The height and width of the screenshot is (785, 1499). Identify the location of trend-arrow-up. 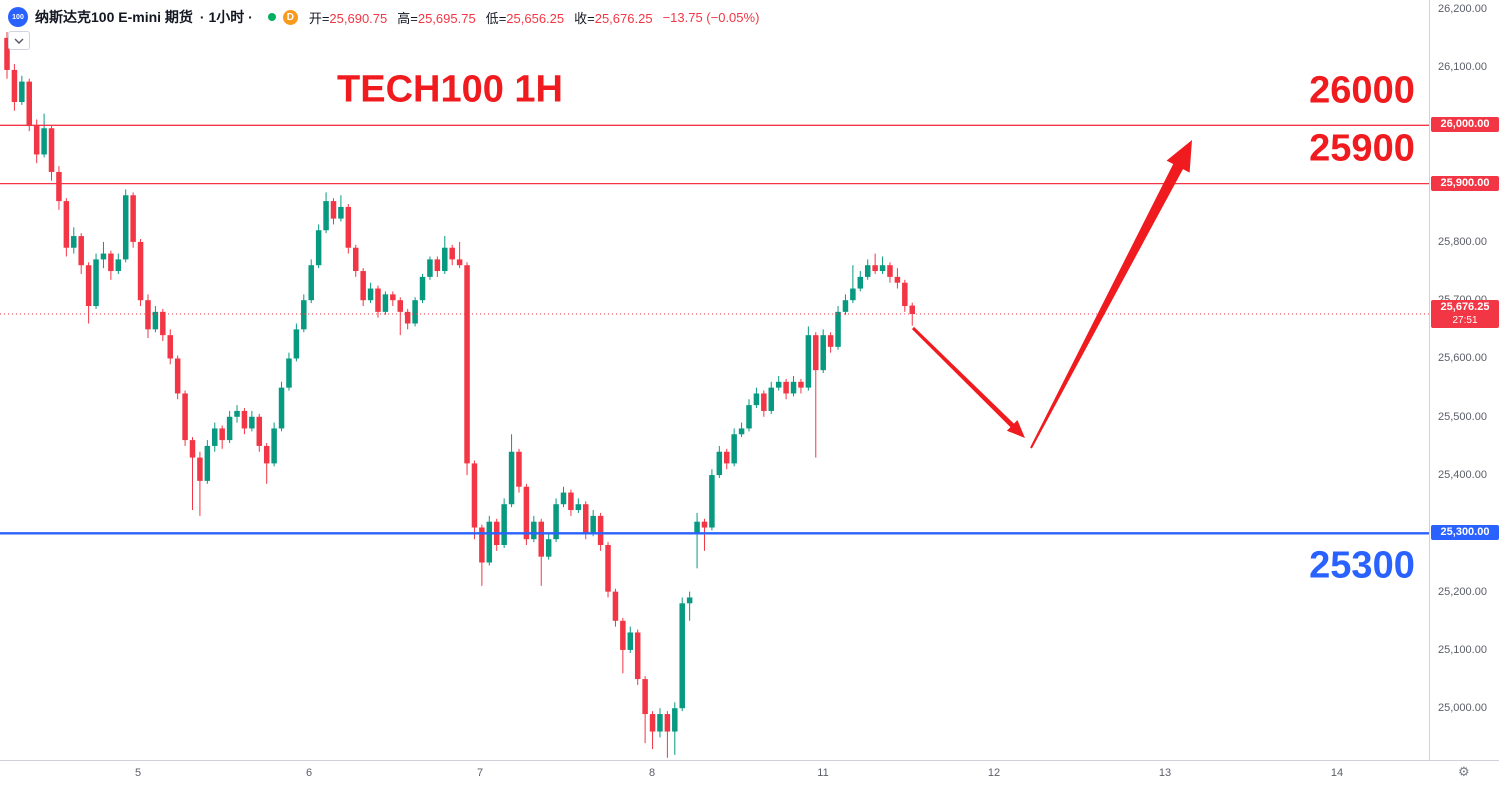
(1111, 294).